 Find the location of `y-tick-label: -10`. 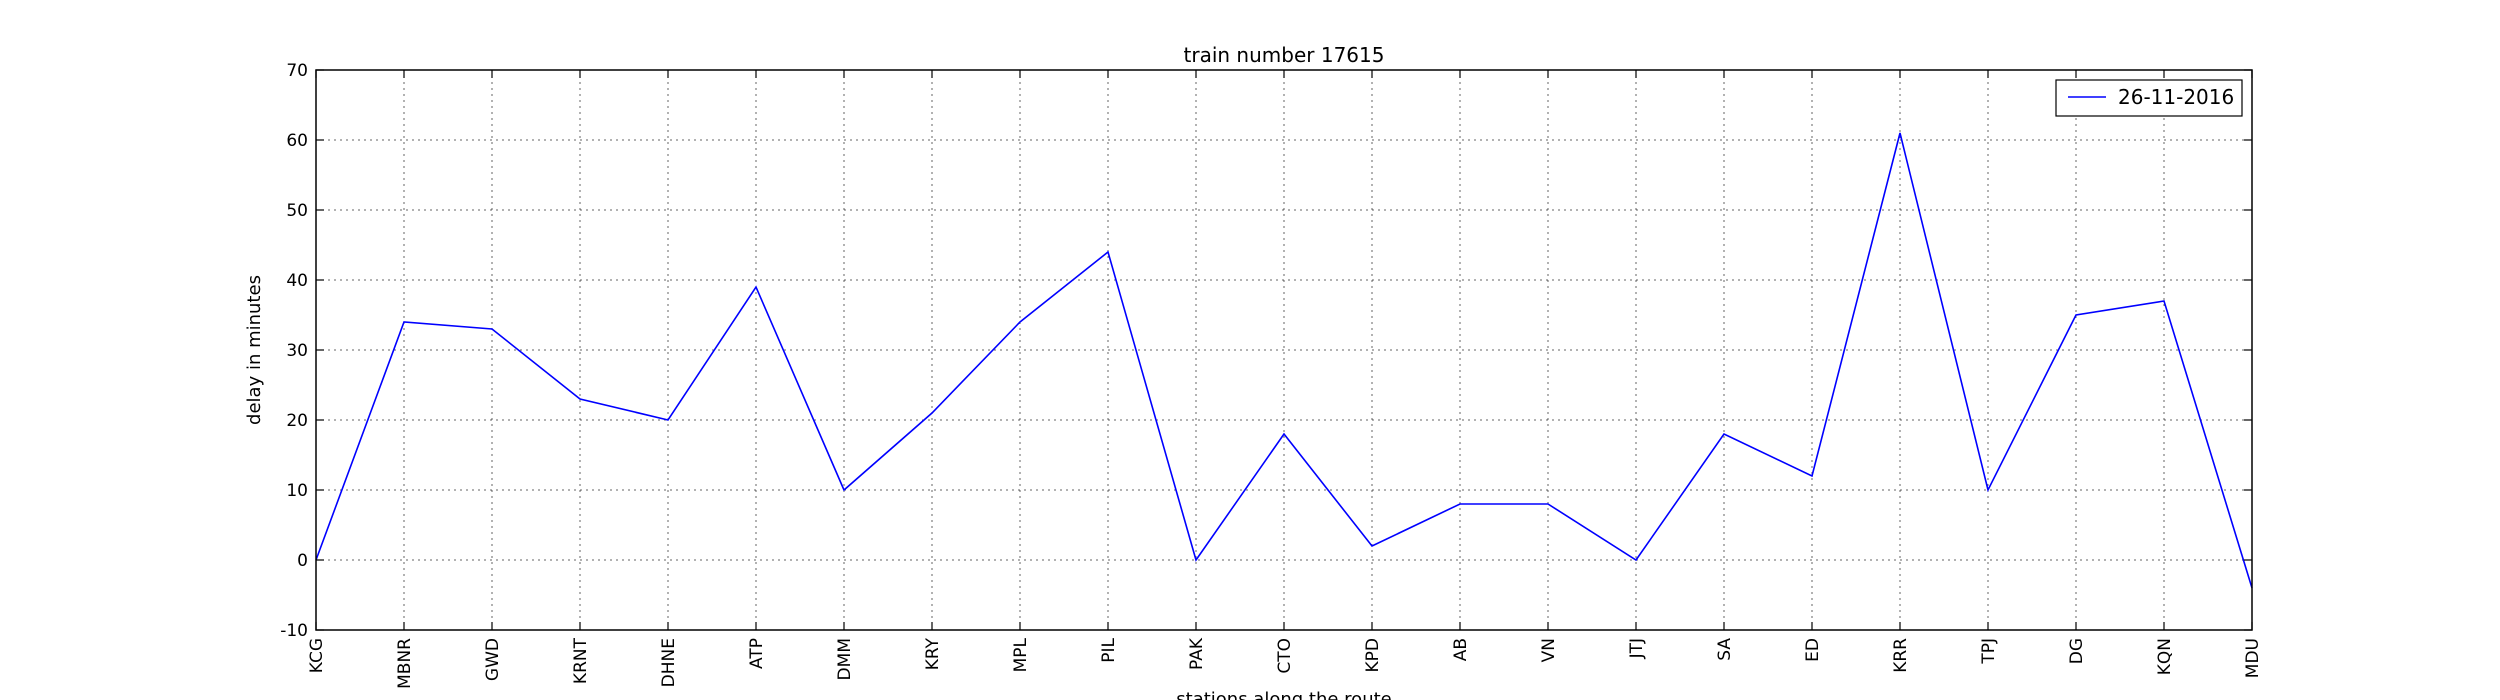

y-tick-label: -10 is located at coordinates (294, 631).